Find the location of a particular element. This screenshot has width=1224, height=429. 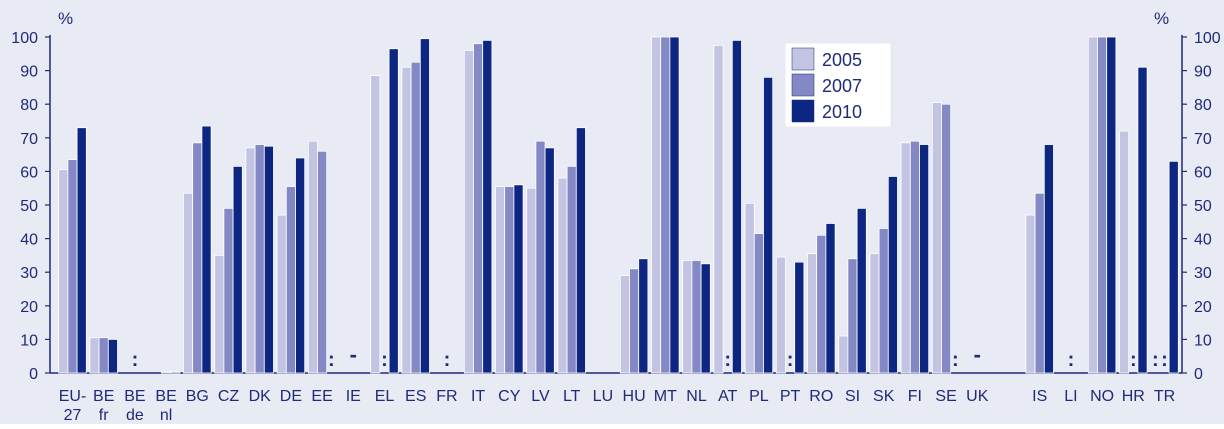

bar-2010-IS is located at coordinates (1048, 259).